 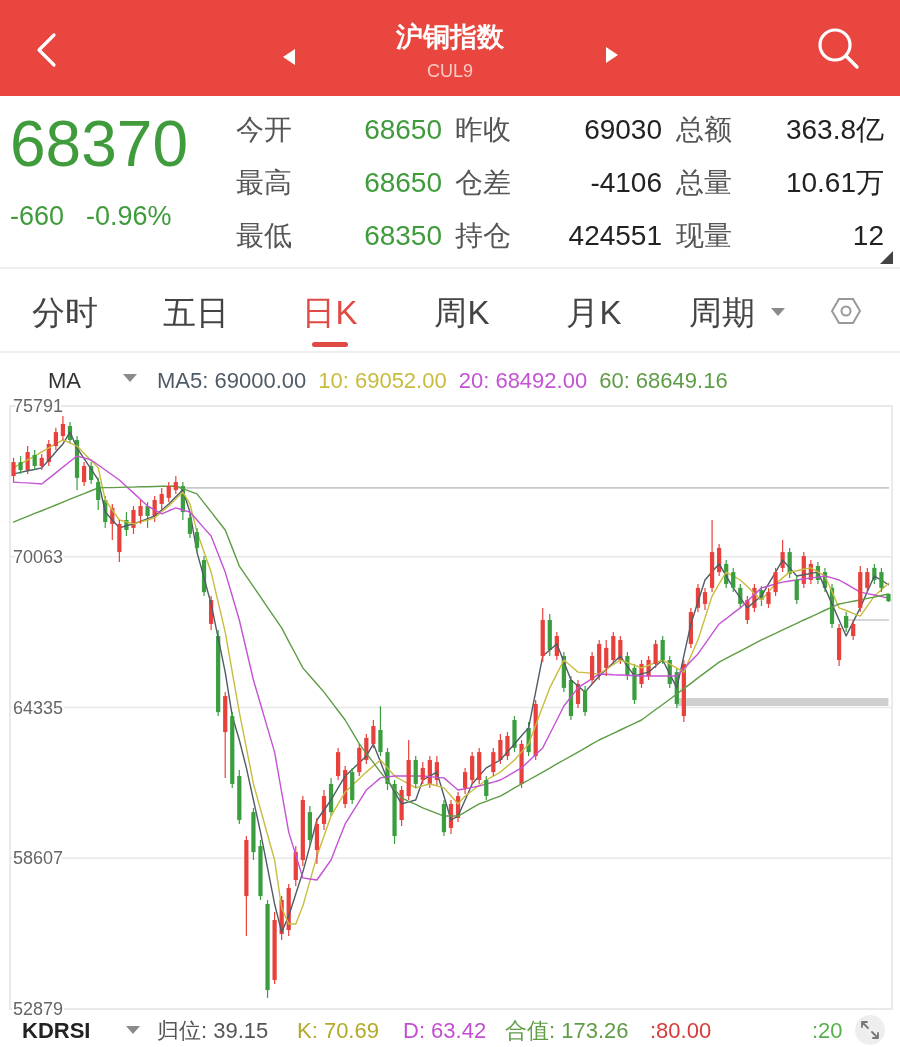 What do you see at coordinates (868, 235) in the screenshot?
I see `text: 12` at bounding box center [868, 235].